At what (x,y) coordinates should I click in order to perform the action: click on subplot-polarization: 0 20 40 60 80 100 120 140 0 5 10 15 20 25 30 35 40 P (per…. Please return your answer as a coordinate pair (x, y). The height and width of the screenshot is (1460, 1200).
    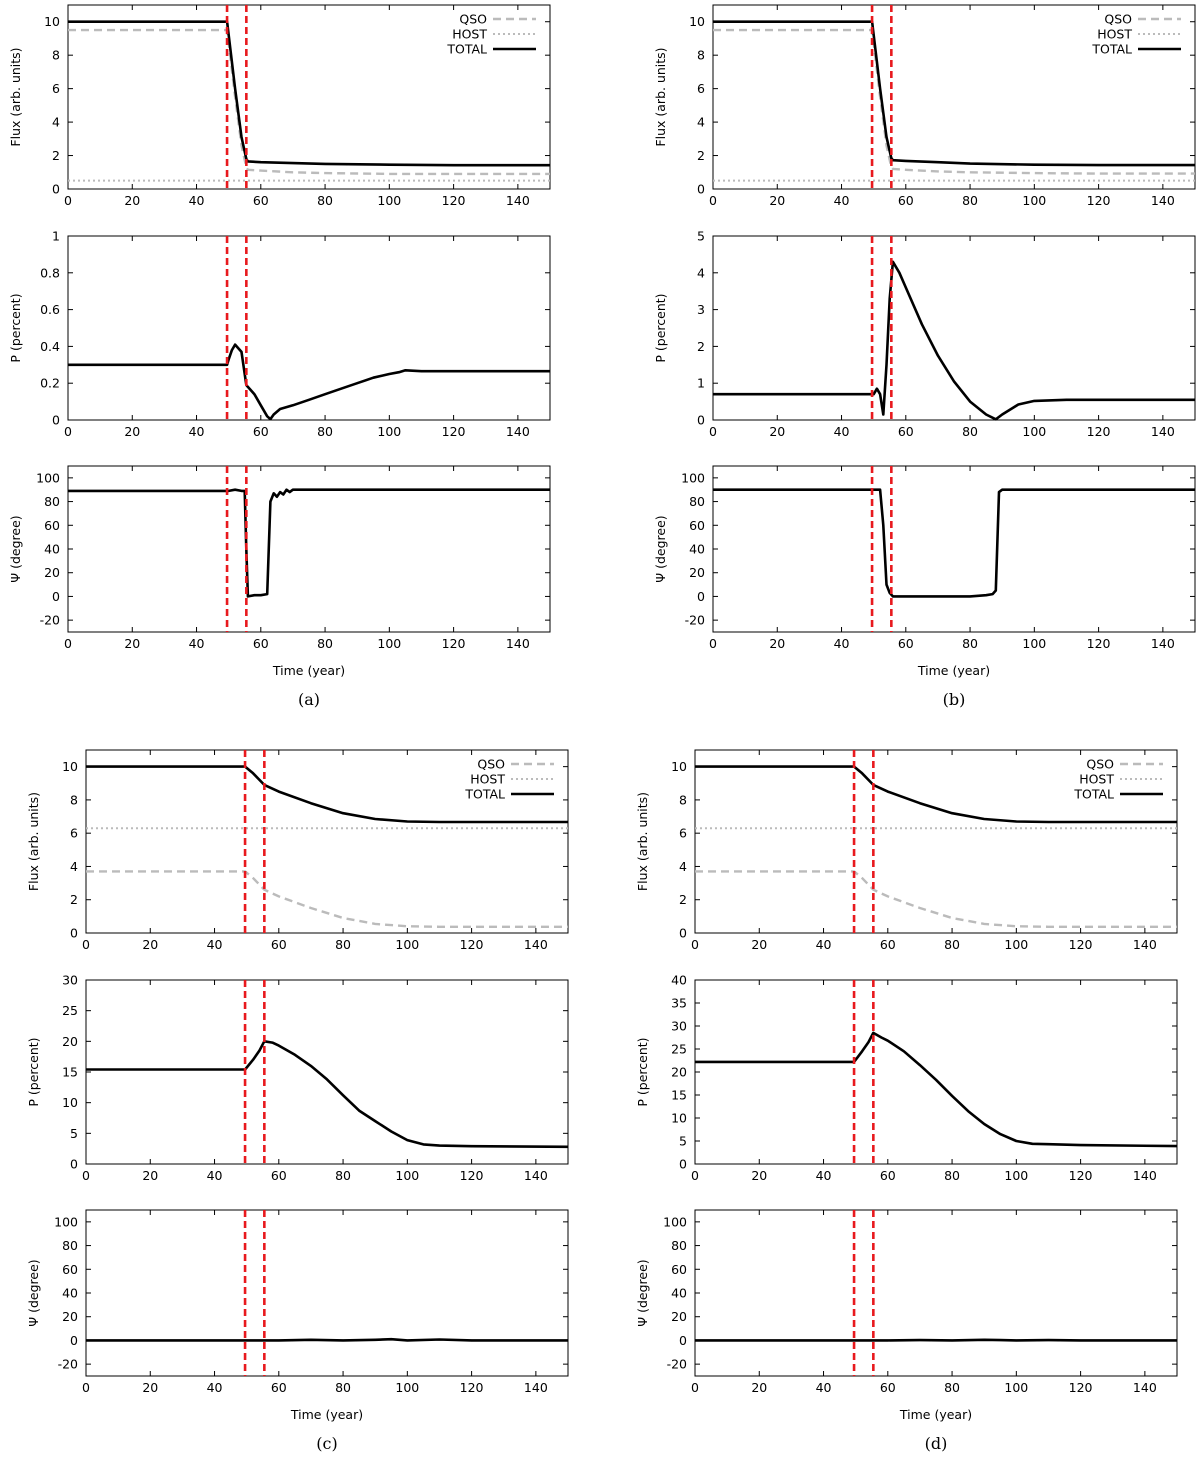
    Looking at the image, I should click on (906, 1078).